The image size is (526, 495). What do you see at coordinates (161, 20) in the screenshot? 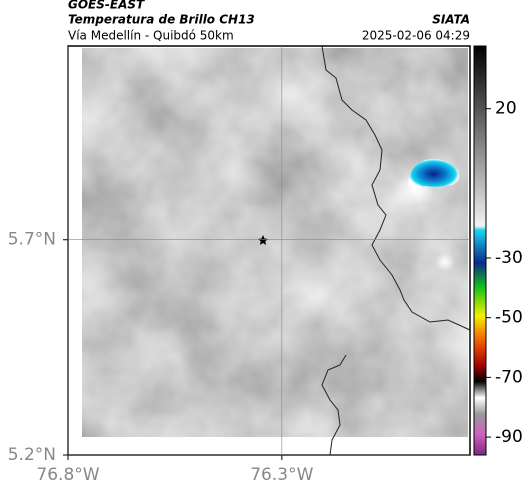
I see `map-title: Temperatura de Brillo CH13` at bounding box center [161, 20].